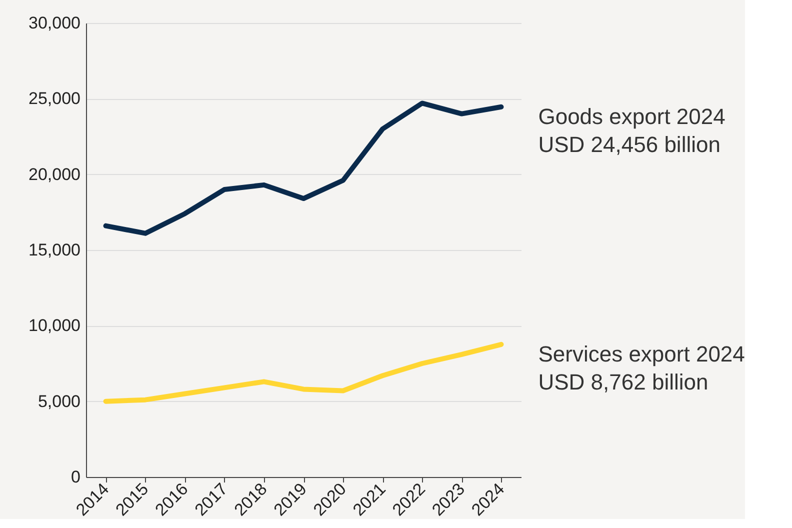 This screenshot has height=528, width=792. What do you see at coordinates (54, 98) in the screenshot?
I see `y-tick-label: 25,000` at bounding box center [54, 98].